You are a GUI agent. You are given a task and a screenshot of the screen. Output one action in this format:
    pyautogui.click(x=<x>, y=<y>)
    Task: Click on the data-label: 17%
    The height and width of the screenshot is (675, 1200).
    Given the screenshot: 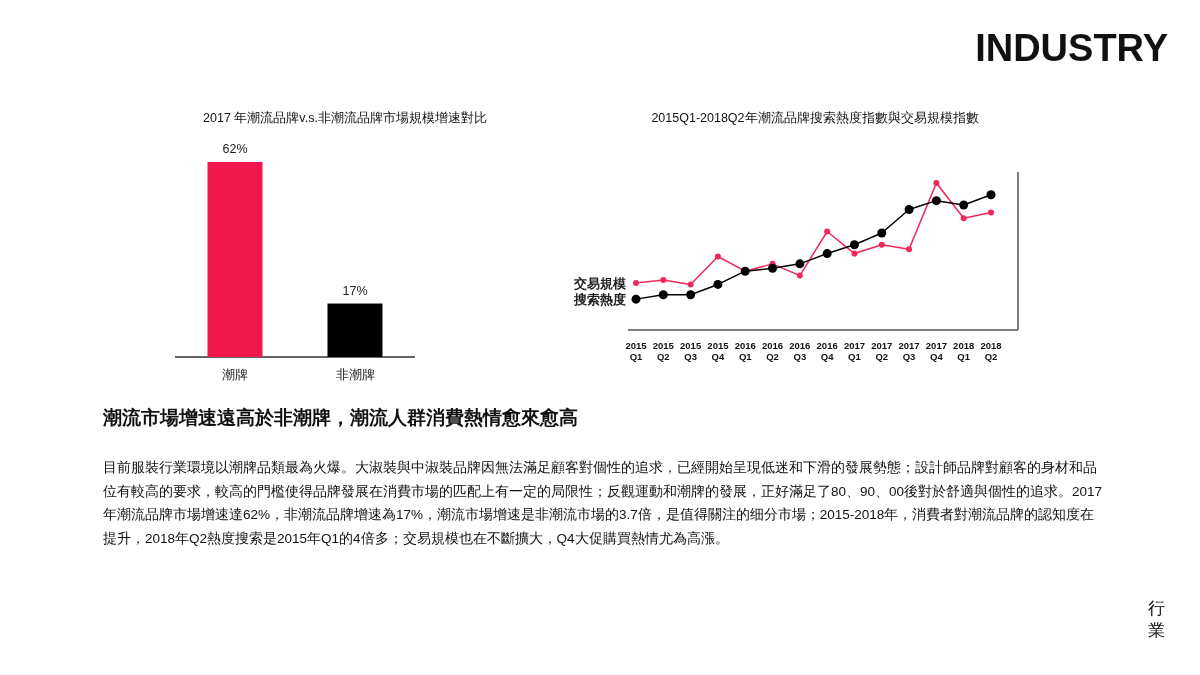 What is the action you would take?
    pyautogui.click(x=355, y=290)
    